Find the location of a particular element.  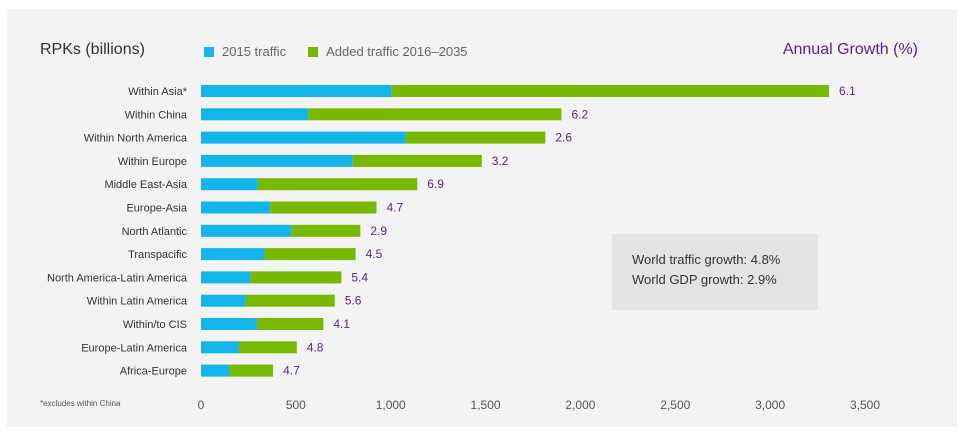

category-label: Within Latin America is located at coordinates (137, 302).